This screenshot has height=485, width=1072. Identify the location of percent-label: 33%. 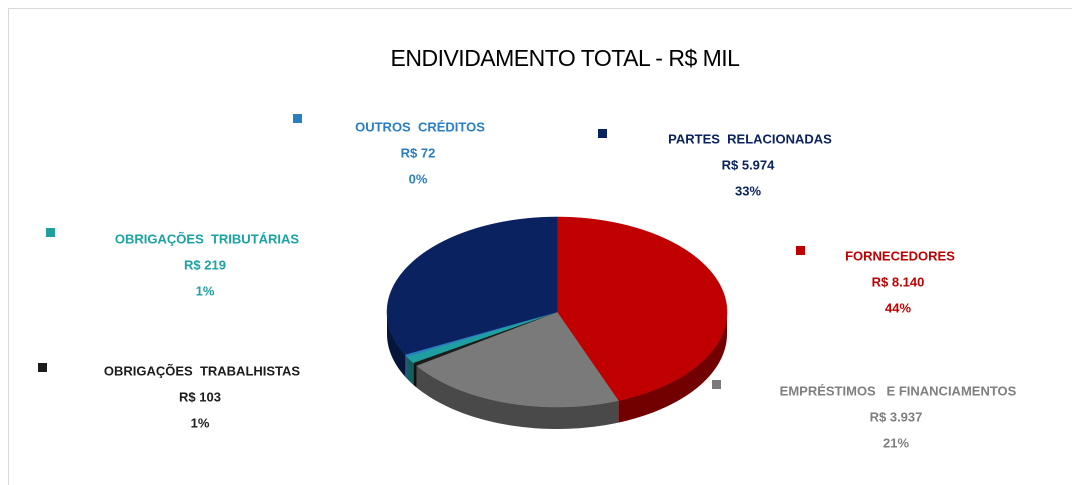
(748, 190).